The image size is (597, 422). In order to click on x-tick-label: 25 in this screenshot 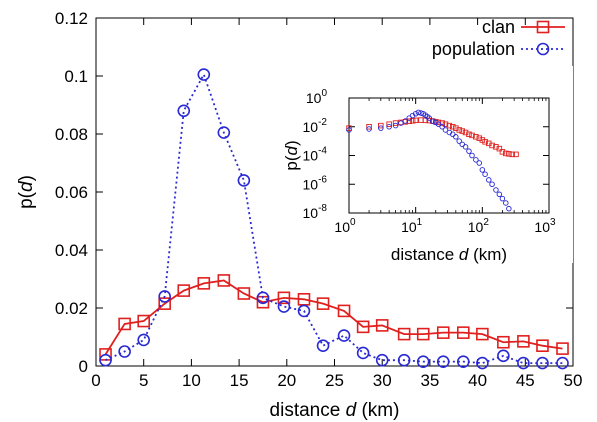, I will do `click(334, 380)`.